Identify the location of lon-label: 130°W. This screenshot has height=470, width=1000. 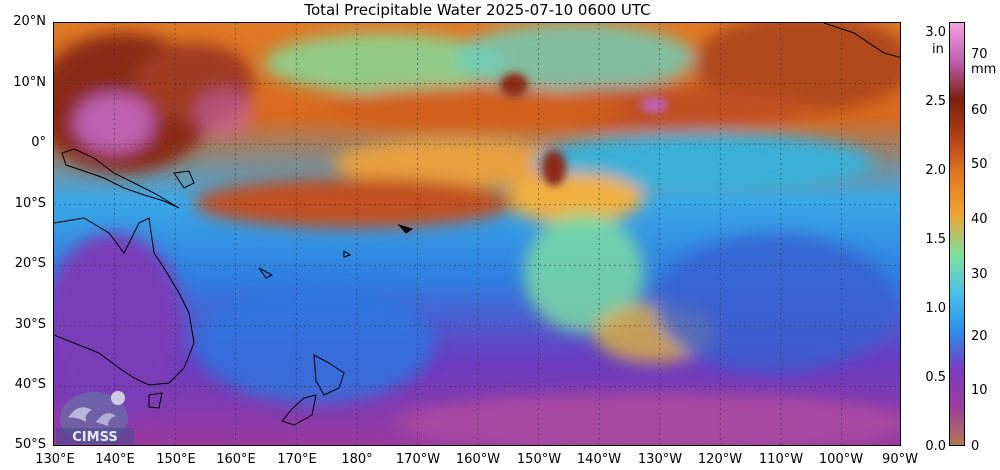
(660, 459).